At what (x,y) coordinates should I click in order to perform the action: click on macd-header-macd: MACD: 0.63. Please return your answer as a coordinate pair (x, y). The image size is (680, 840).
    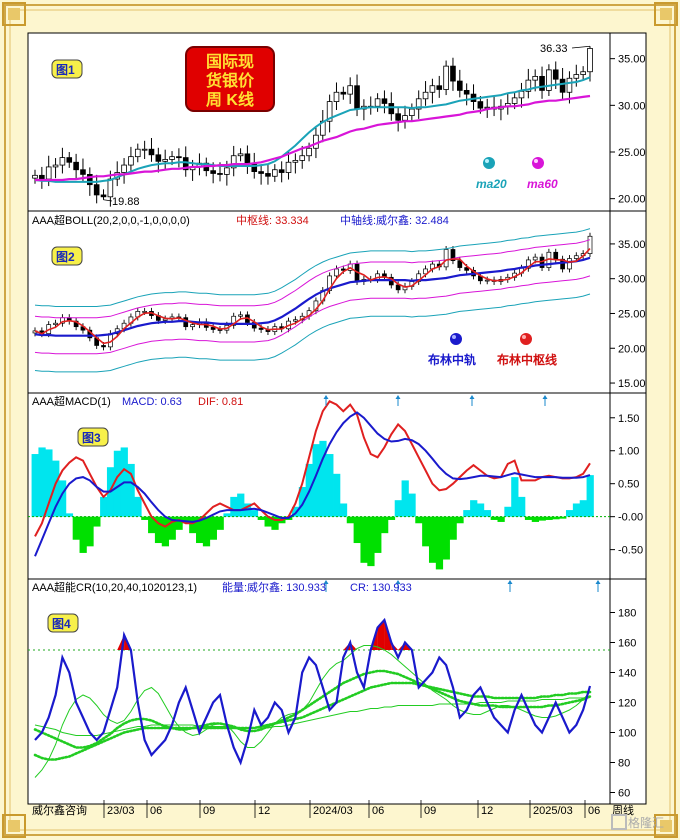
    Looking at the image, I should click on (152, 402).